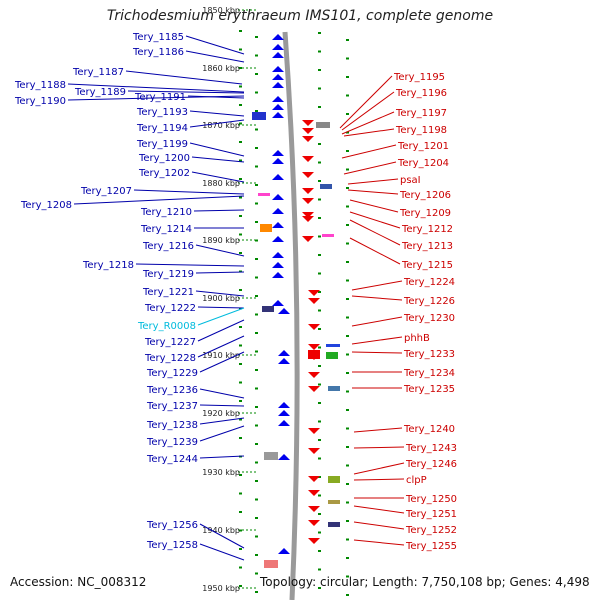 The height and width of the screenshot is (600, 600). What do you see at coordinates (46, 205) in the screenshot?
I see `left-gene-label: Tery_1208` at bounding box center [46, 205].